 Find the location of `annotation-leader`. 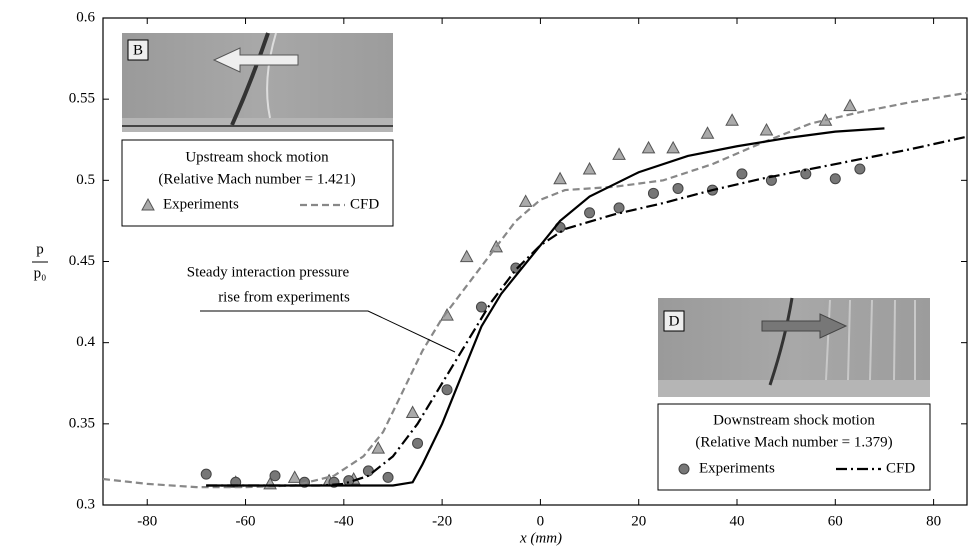

annotation-leader is located at coordinates (328, 331).